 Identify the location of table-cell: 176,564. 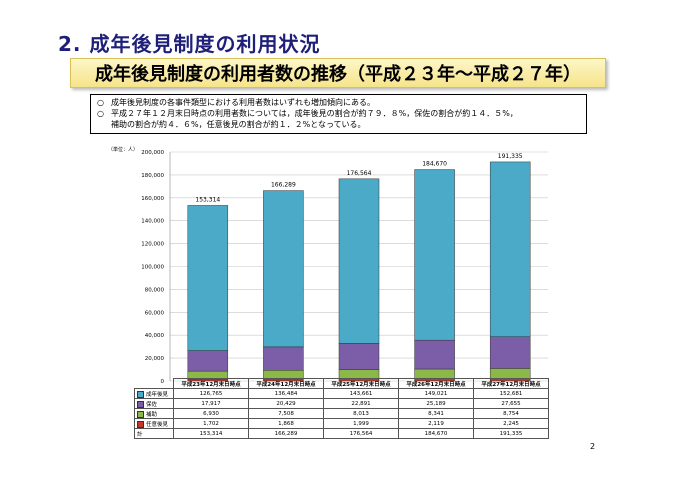
(361, 433).